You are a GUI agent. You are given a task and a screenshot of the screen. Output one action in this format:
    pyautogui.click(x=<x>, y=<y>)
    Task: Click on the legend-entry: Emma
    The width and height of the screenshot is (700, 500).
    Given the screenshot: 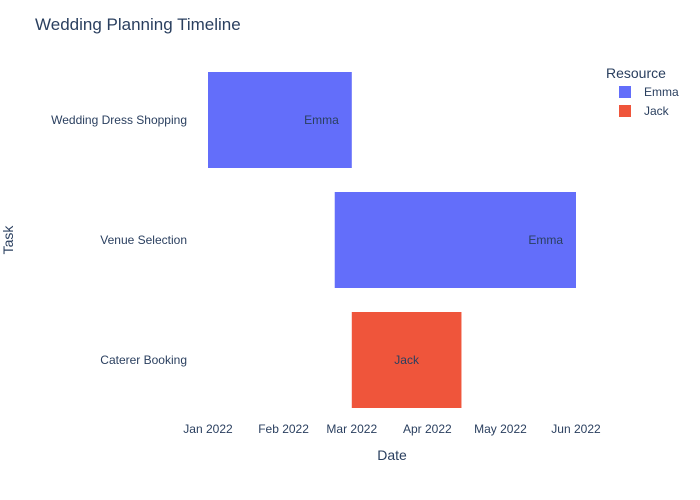 What is the action you would take?
    pyautogui.click(x=661, y=92)
    